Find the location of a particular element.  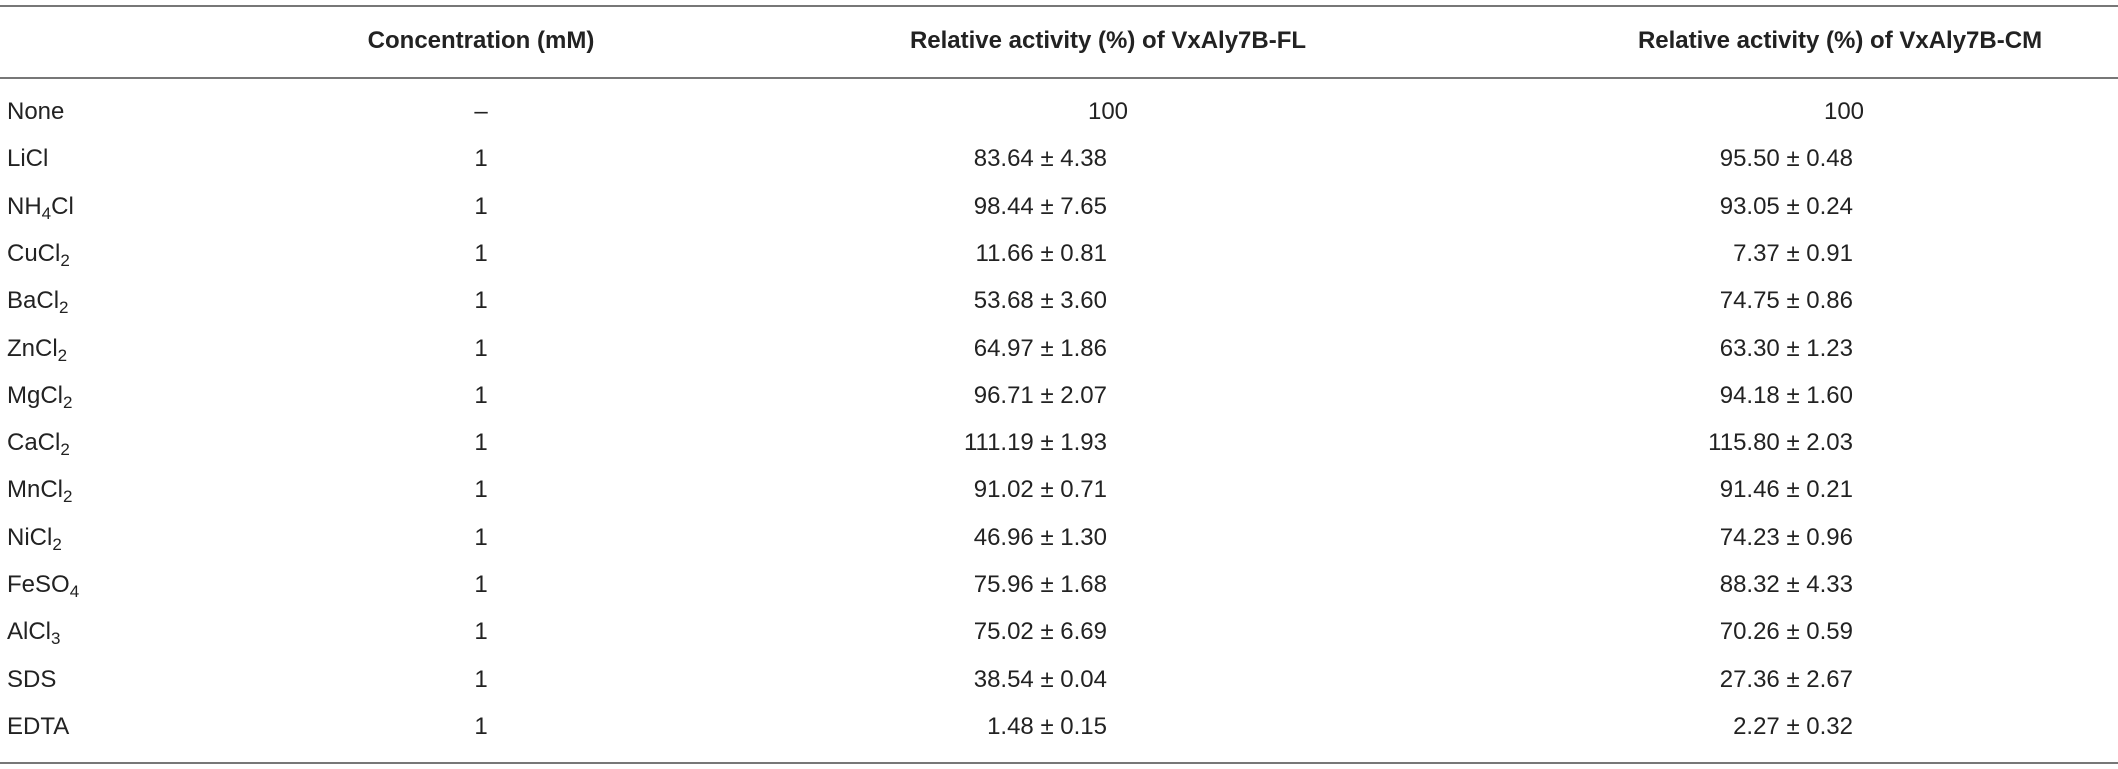

row-label: CaCl2 is located at coordinates (38, 443).